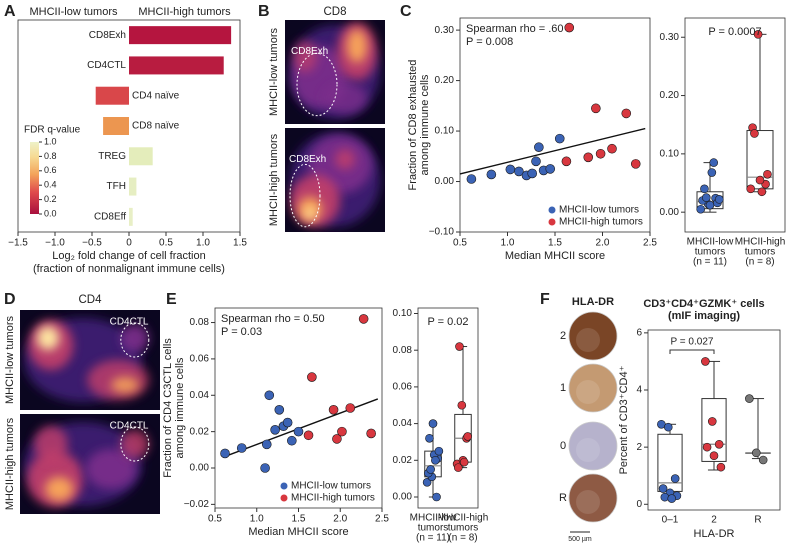  Describe the element at coordinates (639, 447) in the screenshot. I see `y-tick-label: 2` at that location.